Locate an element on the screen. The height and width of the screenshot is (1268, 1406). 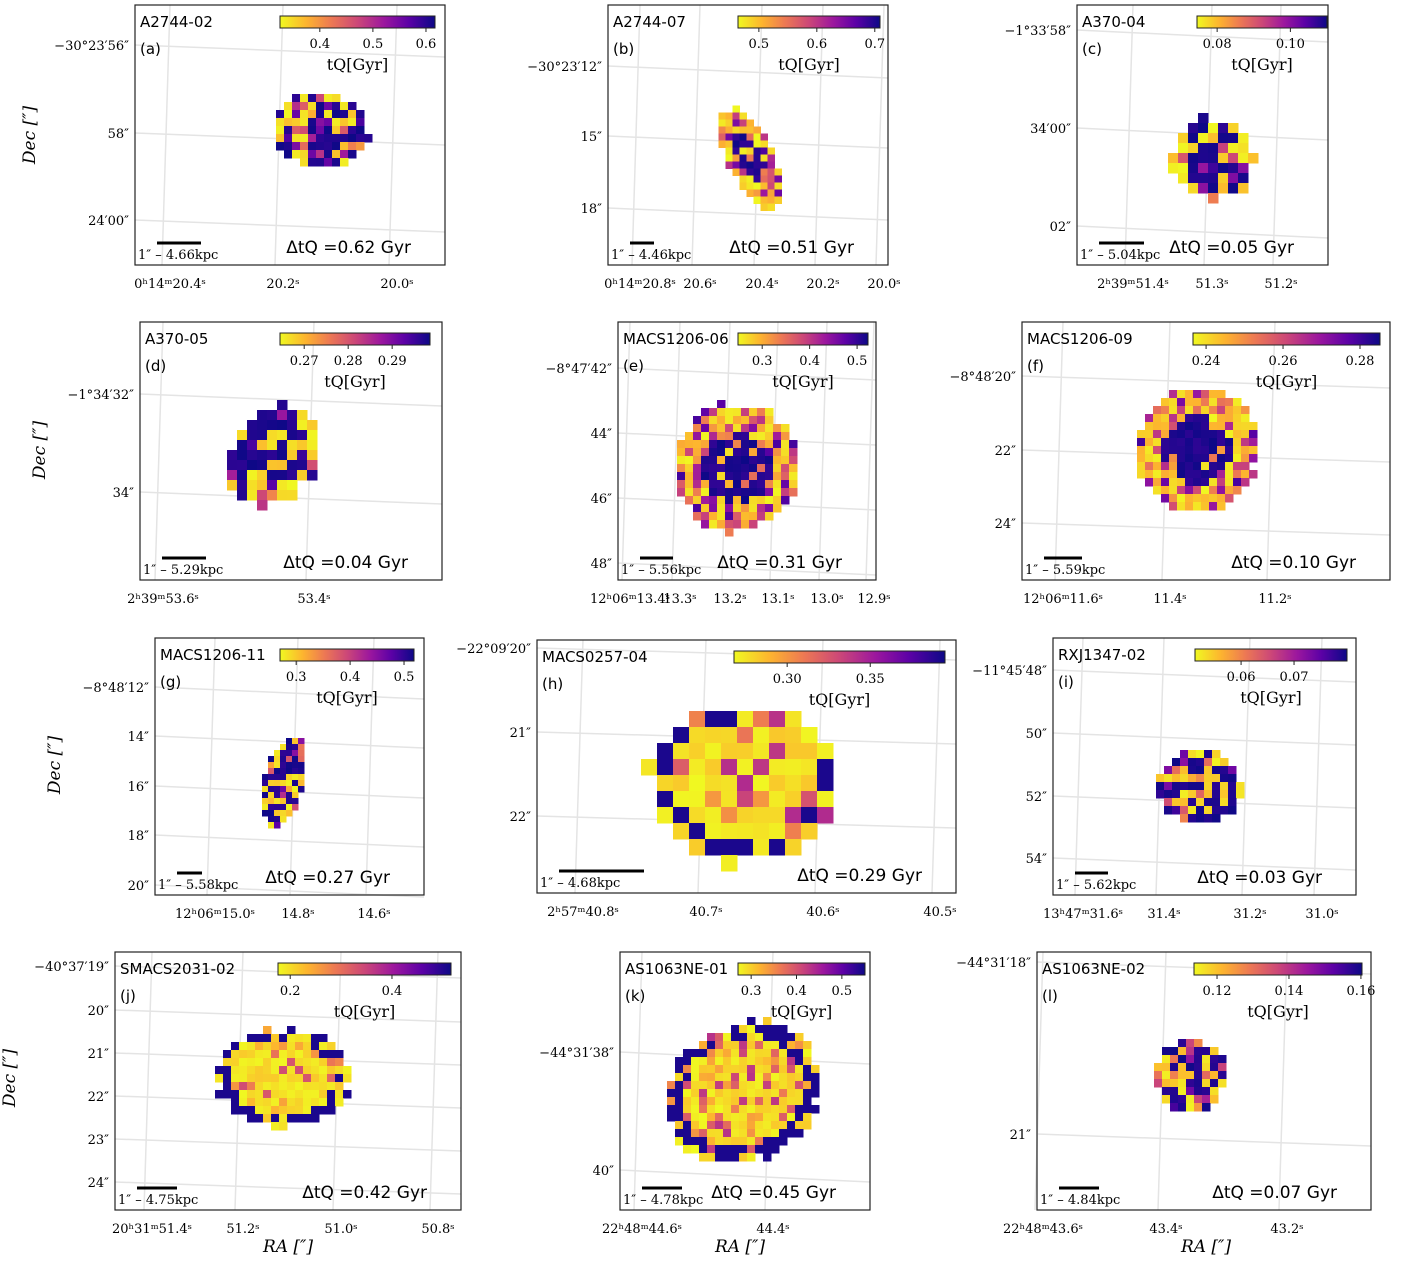
dec-tick-label: −8°48′20″ is located at coordinates (982, 377).